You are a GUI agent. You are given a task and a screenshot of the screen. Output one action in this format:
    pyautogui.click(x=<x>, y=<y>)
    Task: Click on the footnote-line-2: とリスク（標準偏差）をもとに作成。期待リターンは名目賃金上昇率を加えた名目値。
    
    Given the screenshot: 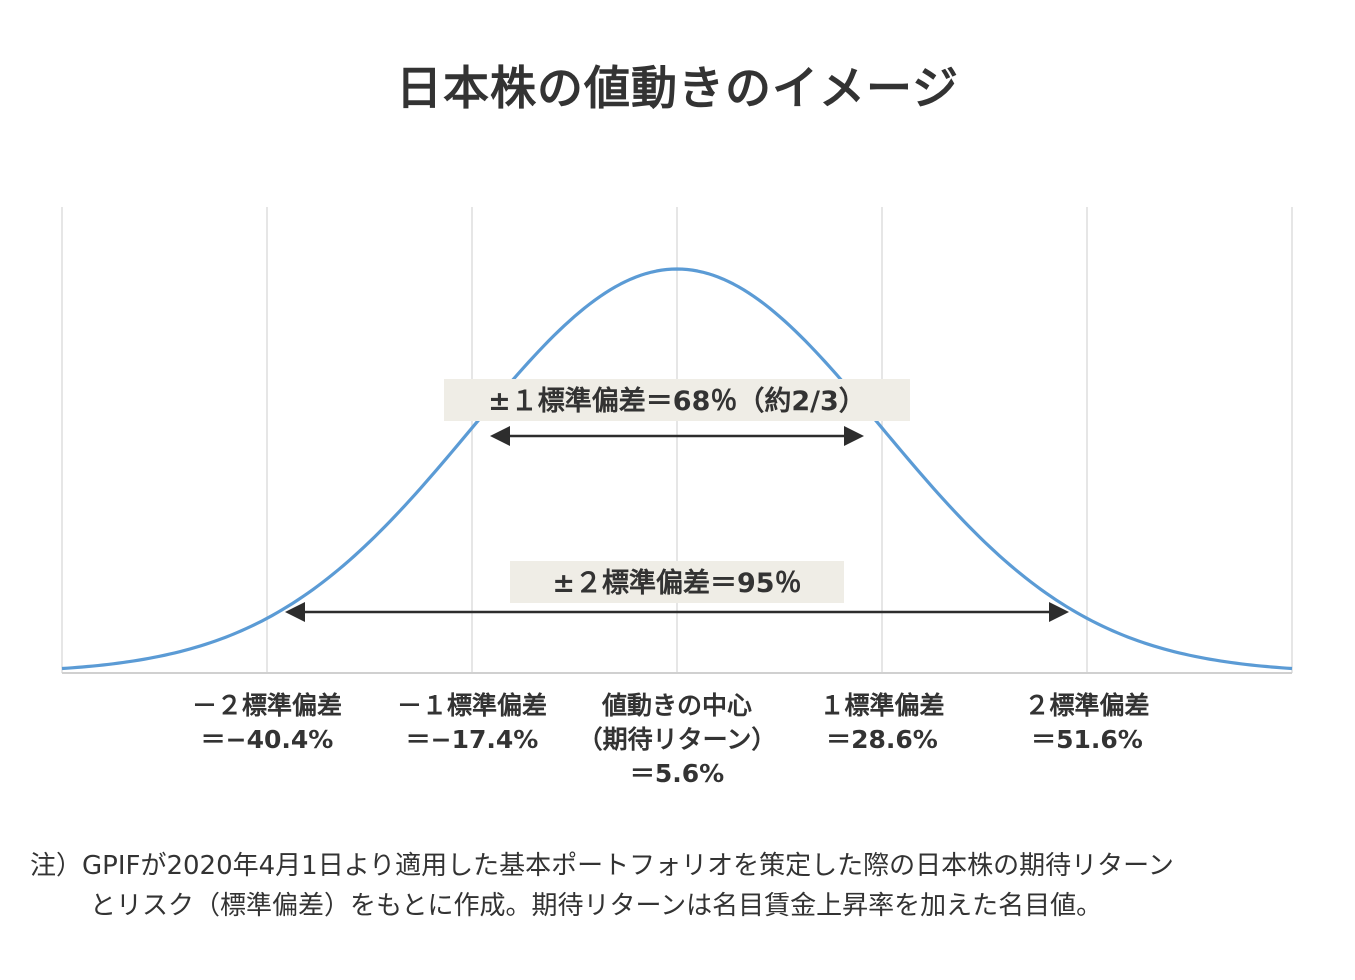 What is the action you would take?
    pyautogui.click(x=596, y=906)
    